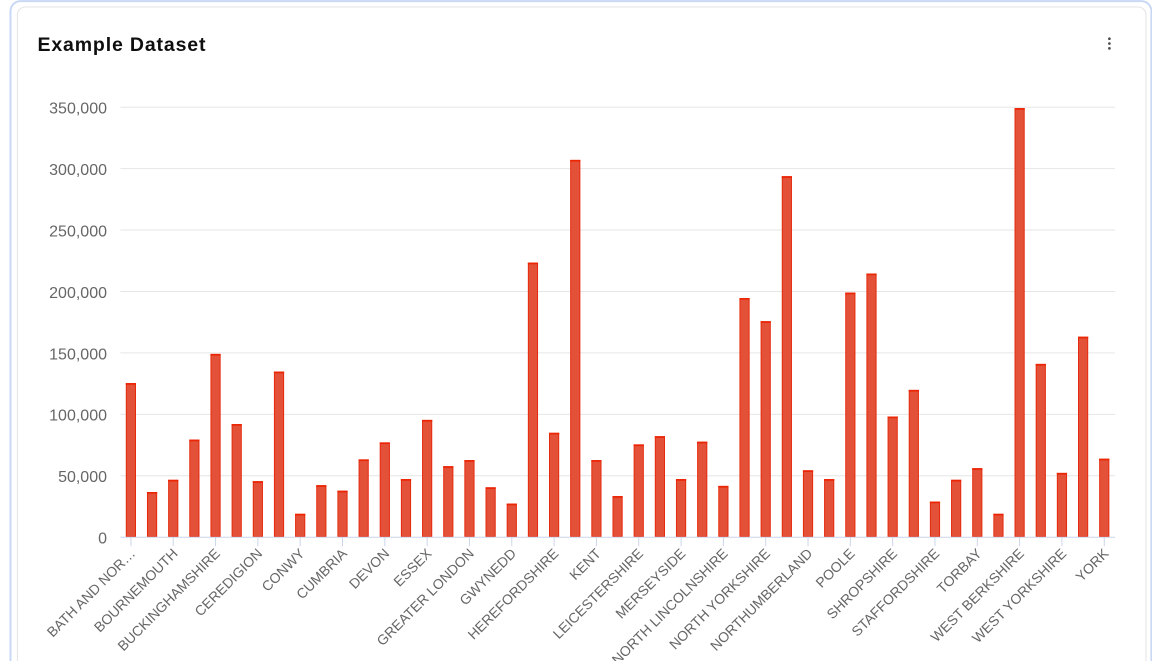 This screenshot has height=661, width=1152. Describe the element at coordinates (102, 539) in the screenshot. I see `svg-text: 0` at that location.